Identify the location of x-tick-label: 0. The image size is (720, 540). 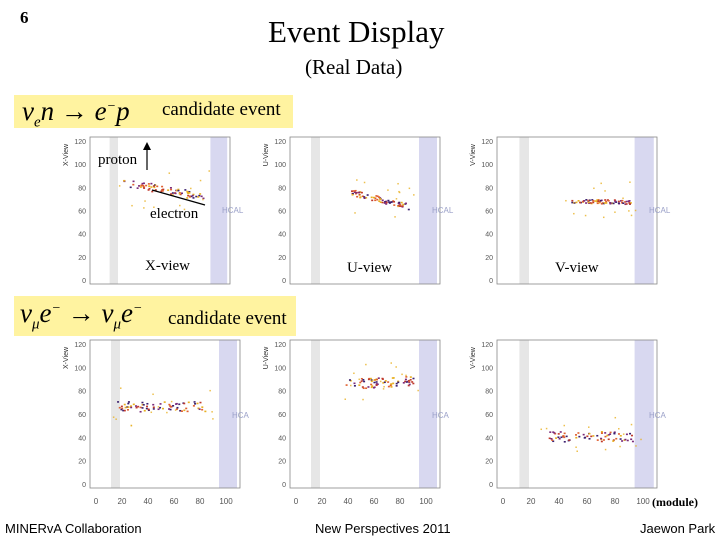
(96, 501).